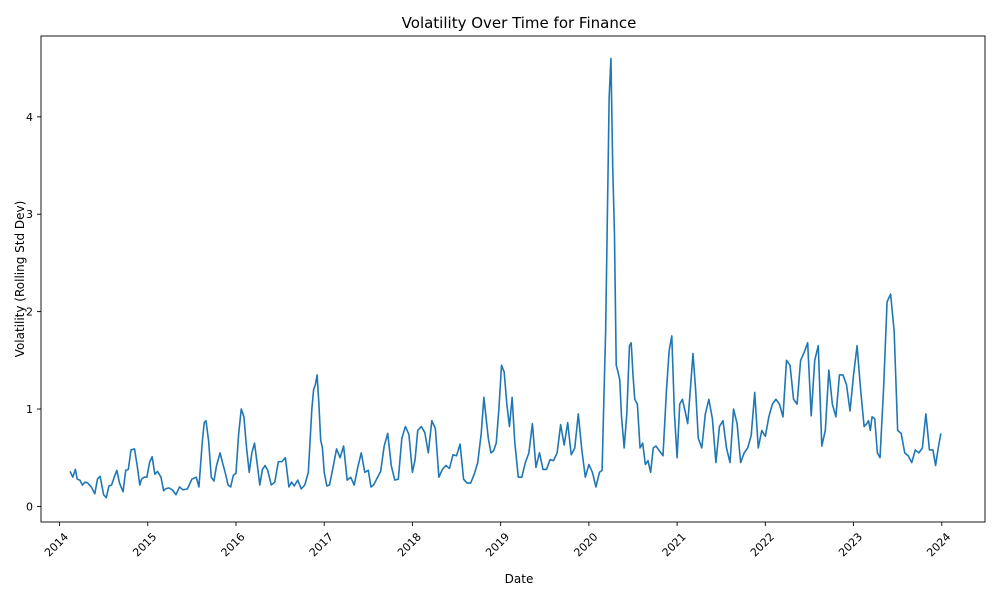  I want to click on y-axis-ticks: 0 1 2 3 4, so click(33, 312).